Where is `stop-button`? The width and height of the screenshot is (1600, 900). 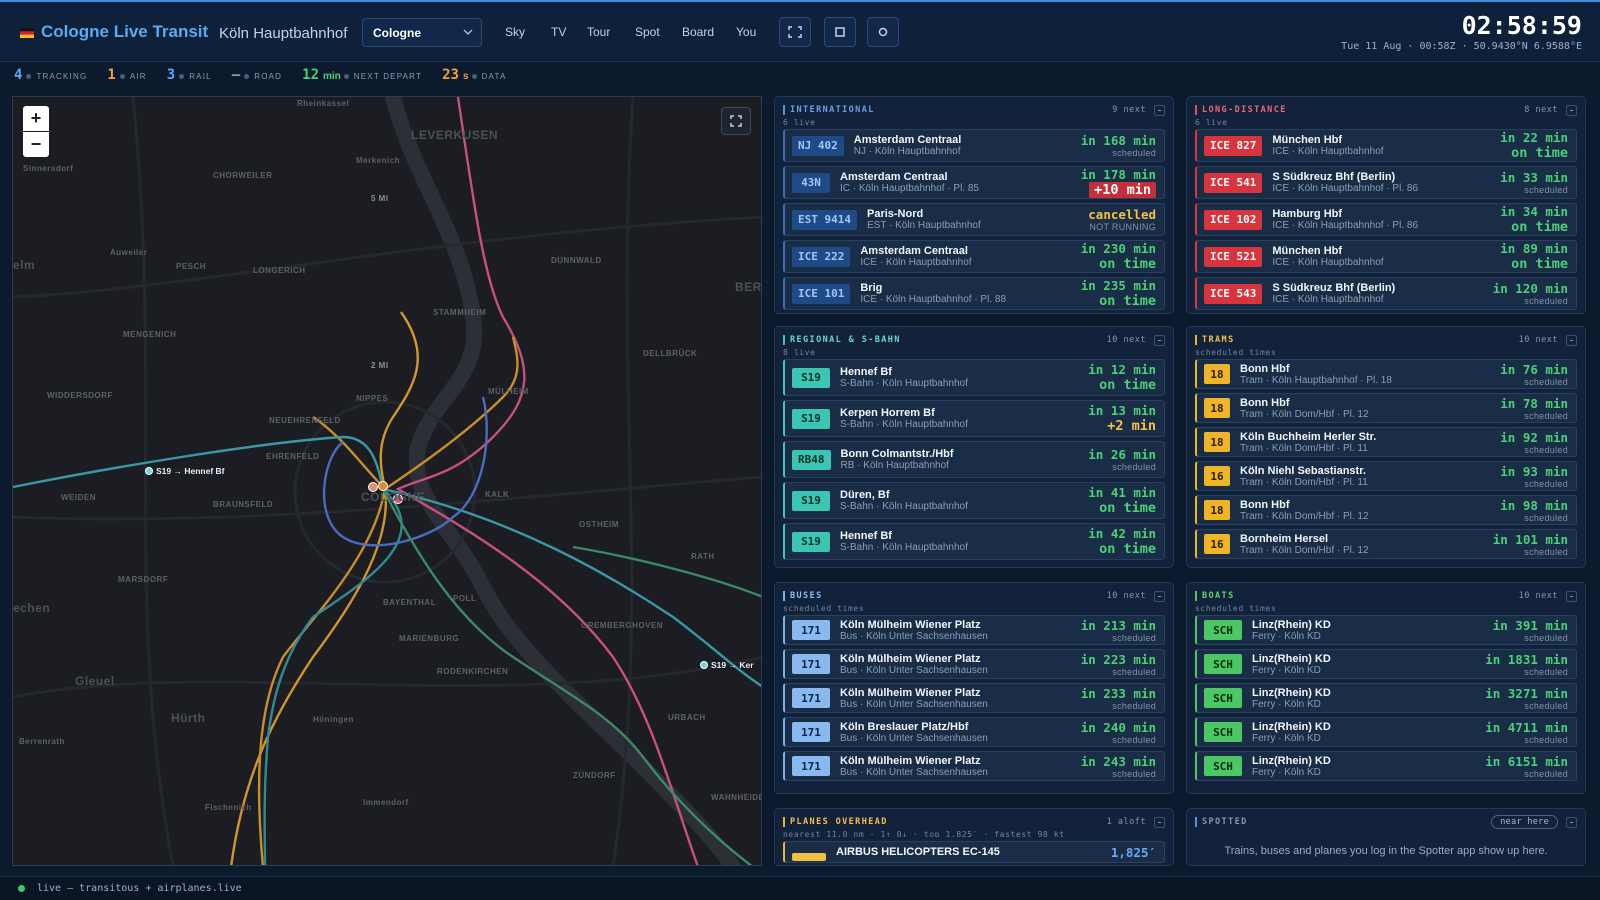 stop-button is located at coordinates (840, 32).